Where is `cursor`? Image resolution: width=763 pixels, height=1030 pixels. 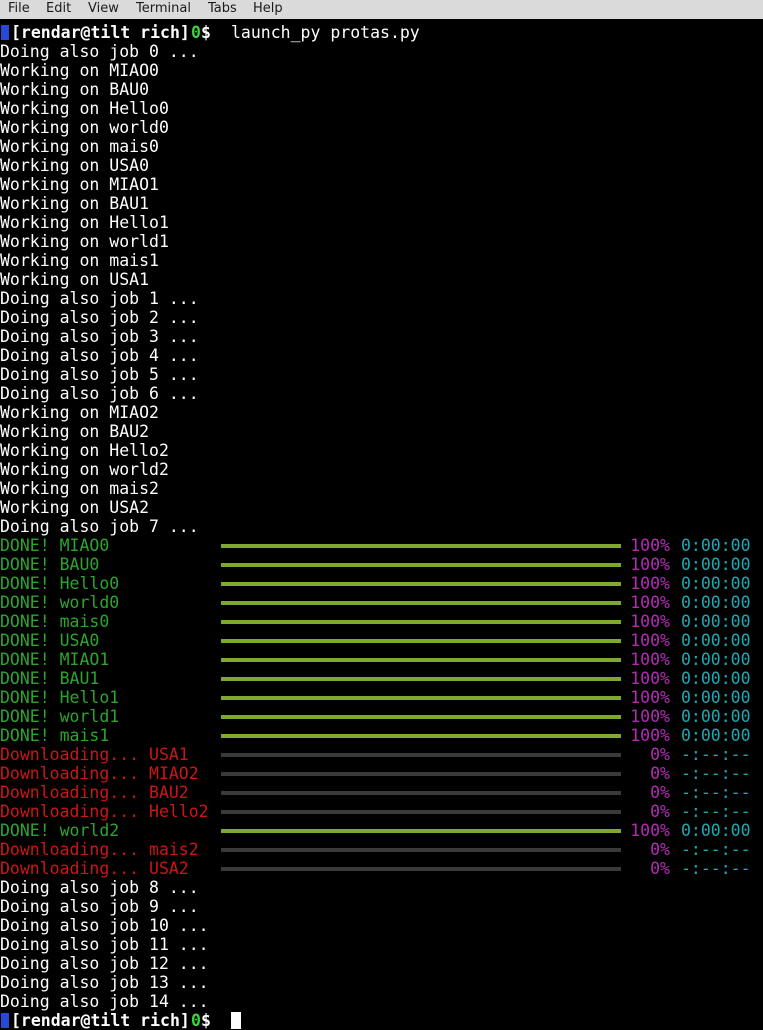
cursor is located at coordinates (236, 1020).